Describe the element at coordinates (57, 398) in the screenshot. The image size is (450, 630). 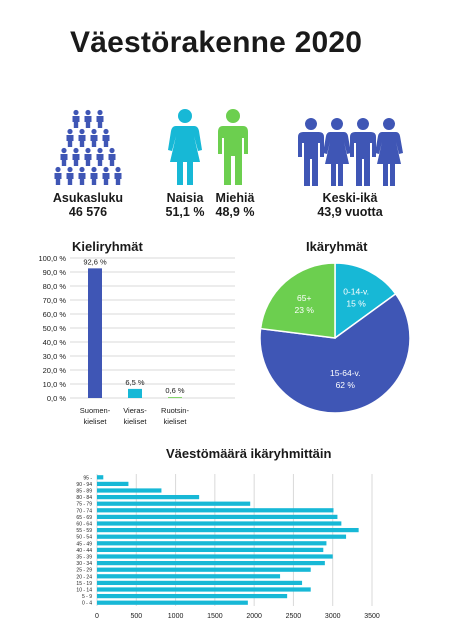
I see `lang-ytick-label: 0,0 %` at that location.